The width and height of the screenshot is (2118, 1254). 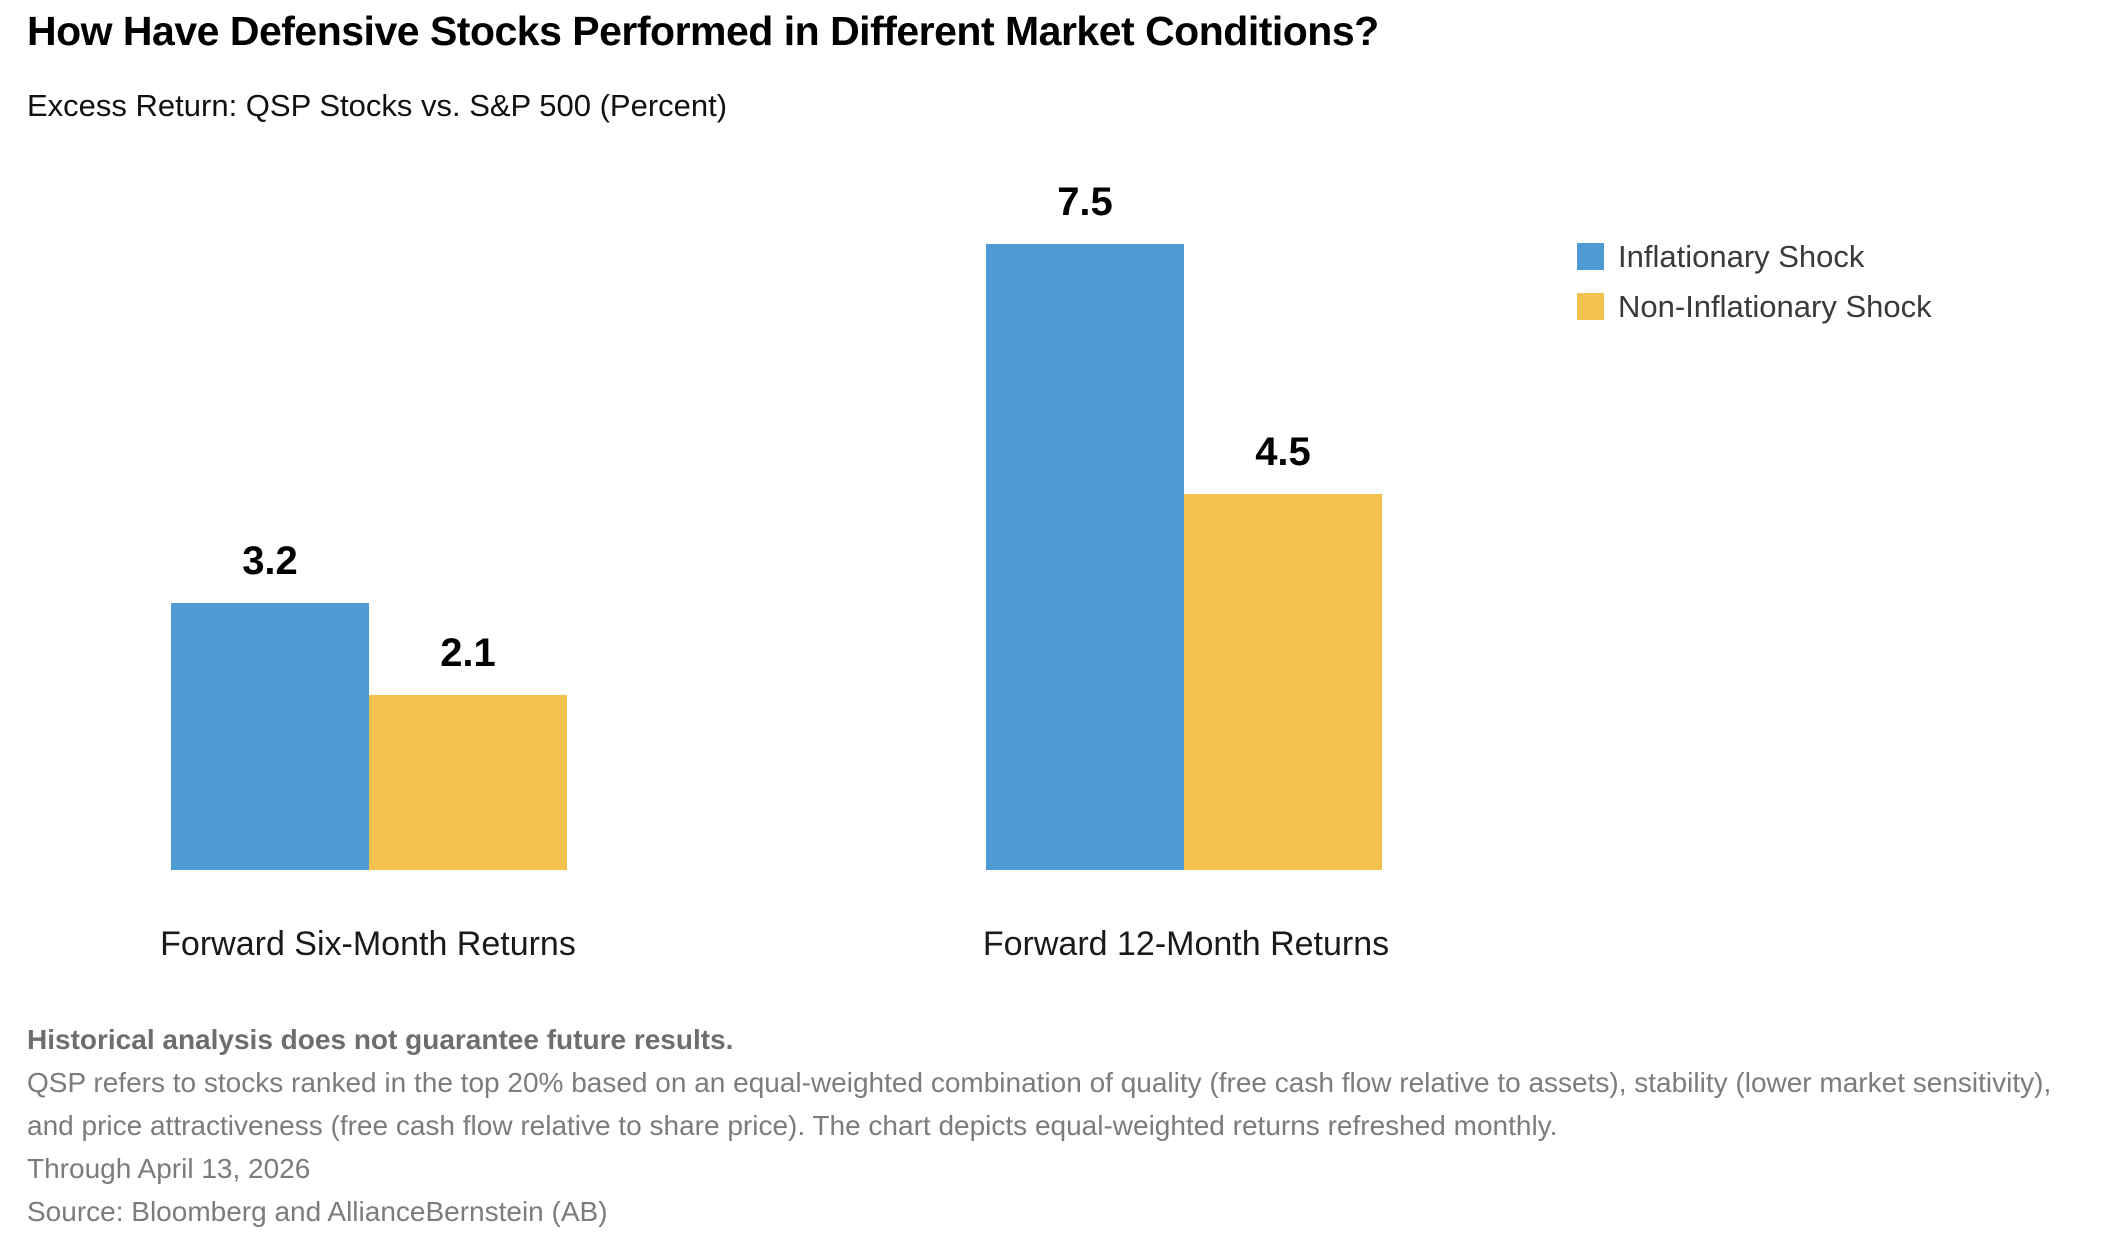 I want to click on bar-cell-inflationary-six-month: 3.2, so click(x=270, y=705).